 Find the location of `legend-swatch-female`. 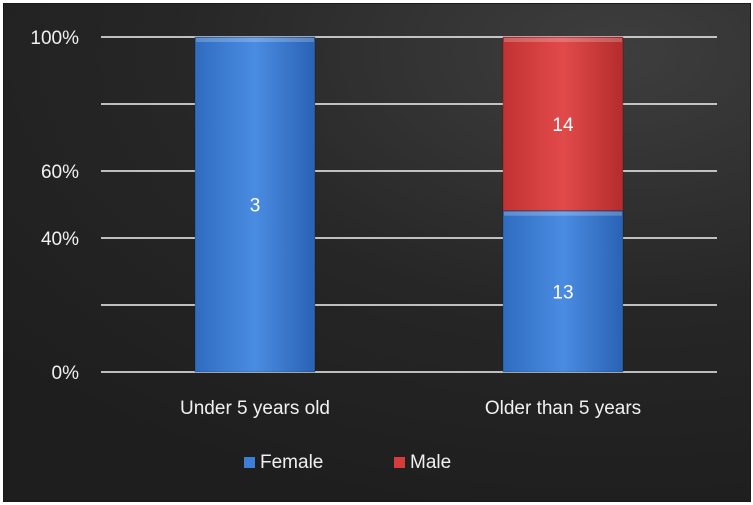

legend-swatch-female is located at coordinates (249, 462).